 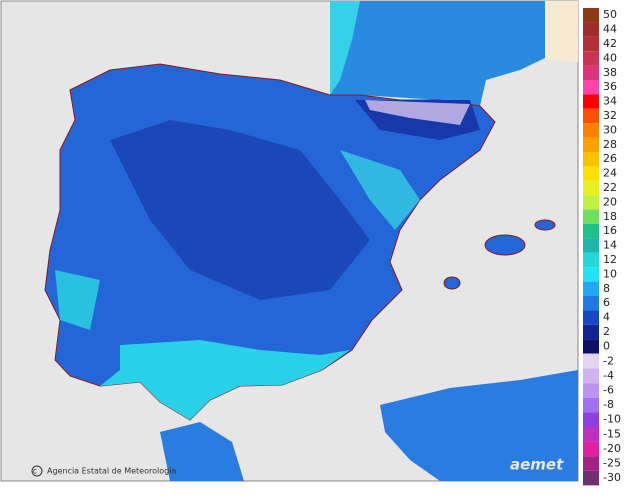 I want to click on legend-label: -25, so click(x=612, y=463).